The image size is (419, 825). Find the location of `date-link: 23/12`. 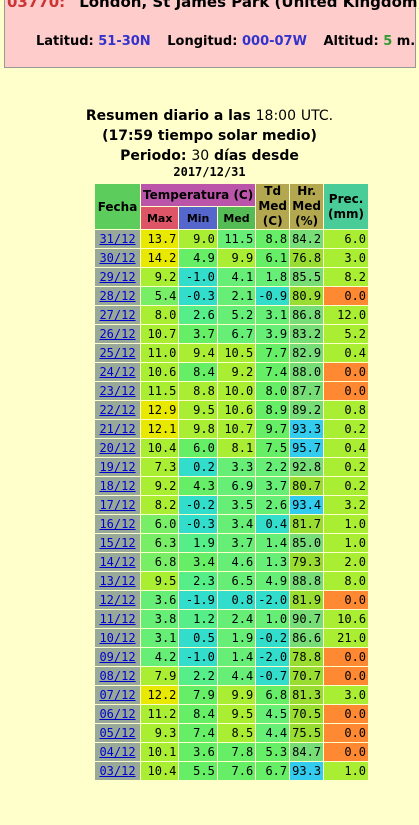

date-link: 23/12 is located at coordinates (117, 391).